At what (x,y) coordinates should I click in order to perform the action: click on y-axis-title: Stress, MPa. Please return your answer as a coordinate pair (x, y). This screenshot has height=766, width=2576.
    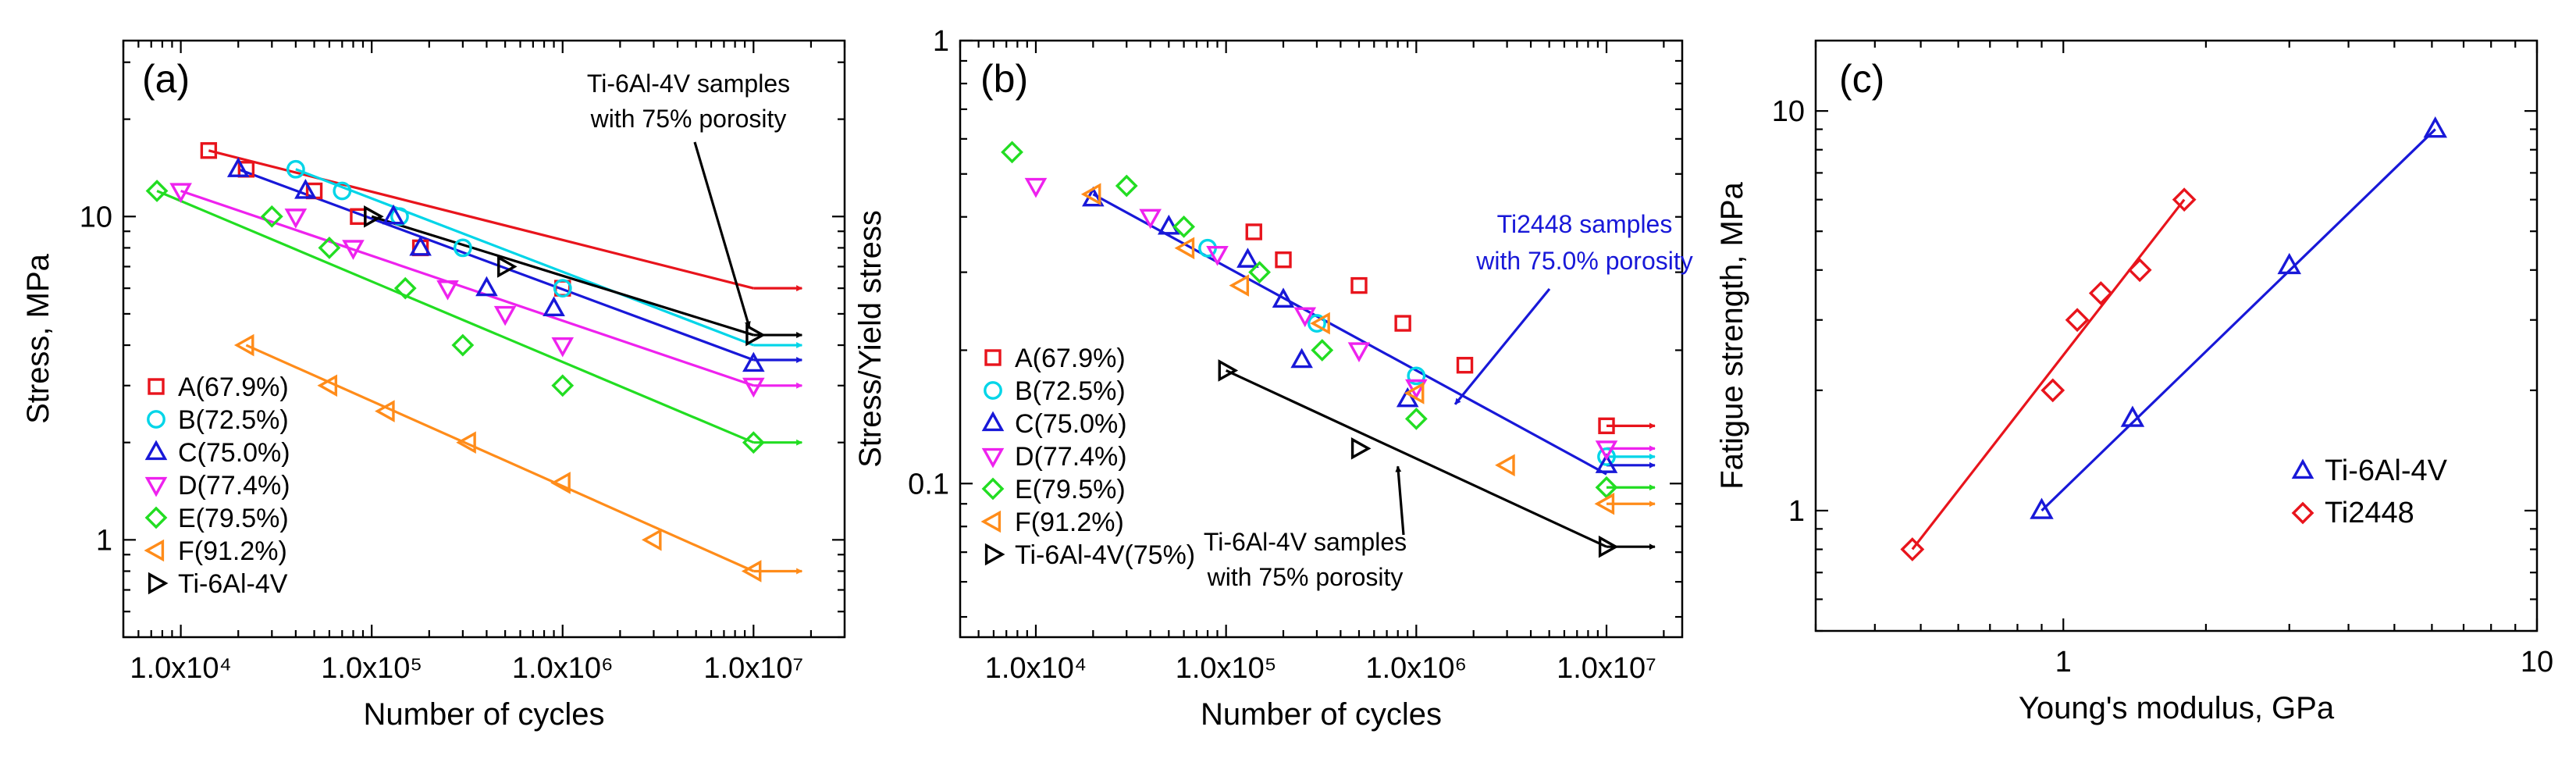
    Looking at the image, I should click on (38, 338).